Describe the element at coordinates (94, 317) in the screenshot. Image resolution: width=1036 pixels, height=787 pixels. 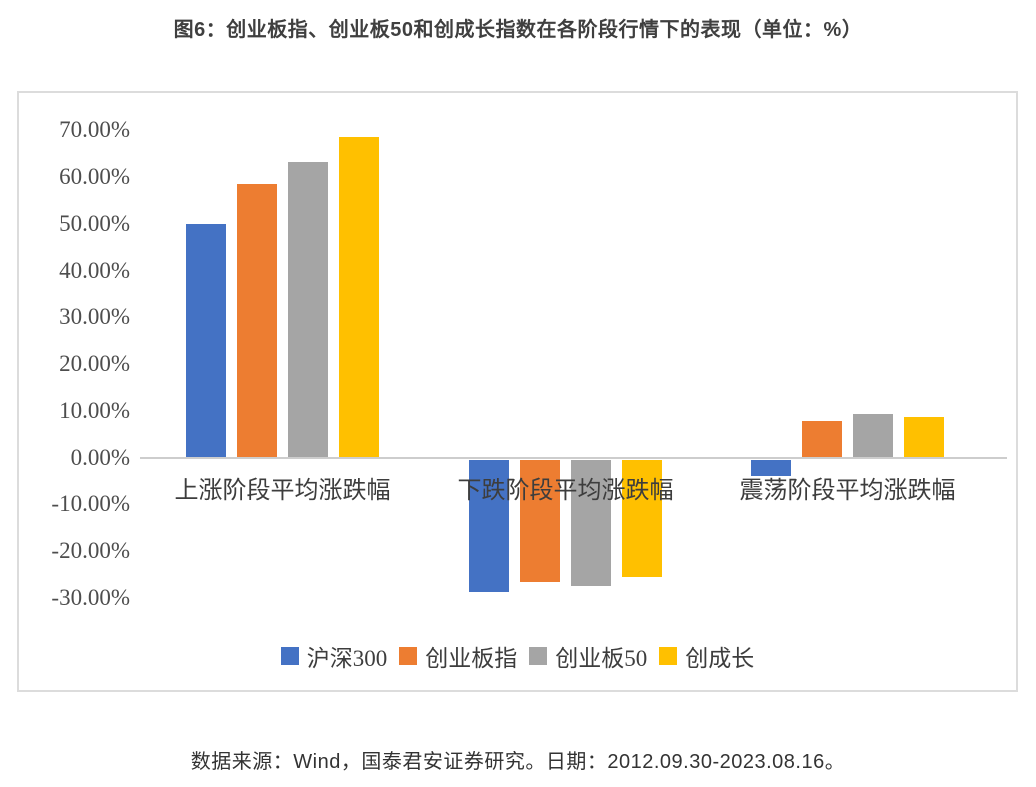
I see `y-axis-tick-label: 30.00%` at that location.